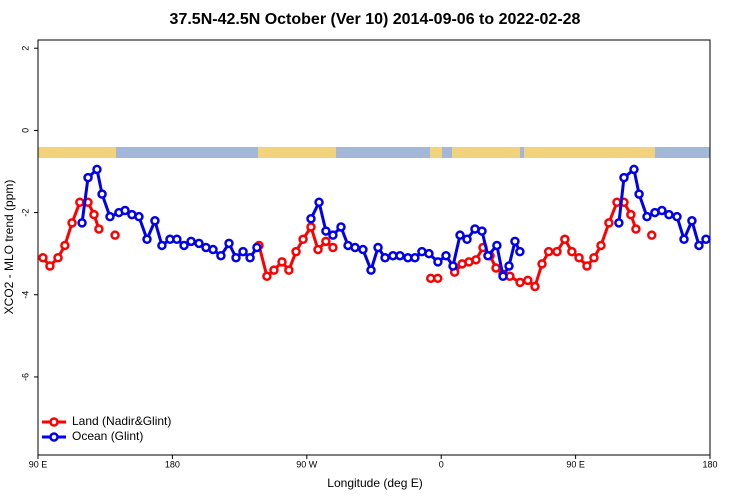  What do you see at coordinates (38, 464) in the screenshot?
I see `x-tick-label: 90 E` at bounding box center [38, 464].